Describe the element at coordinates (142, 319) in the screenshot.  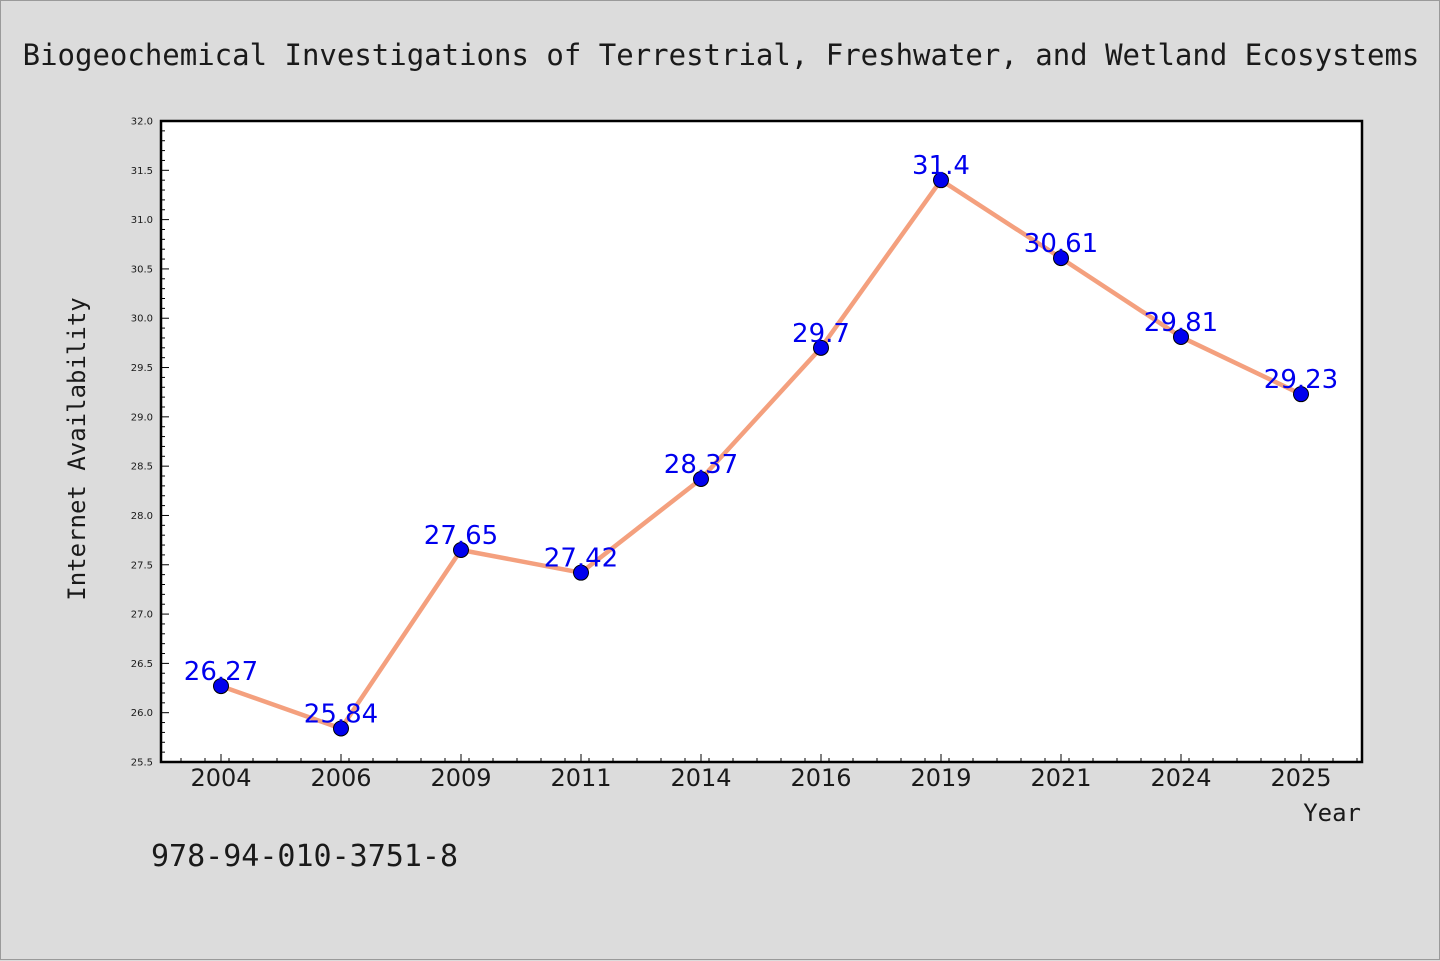
I see `y-tick-label: 30.0` at that location.